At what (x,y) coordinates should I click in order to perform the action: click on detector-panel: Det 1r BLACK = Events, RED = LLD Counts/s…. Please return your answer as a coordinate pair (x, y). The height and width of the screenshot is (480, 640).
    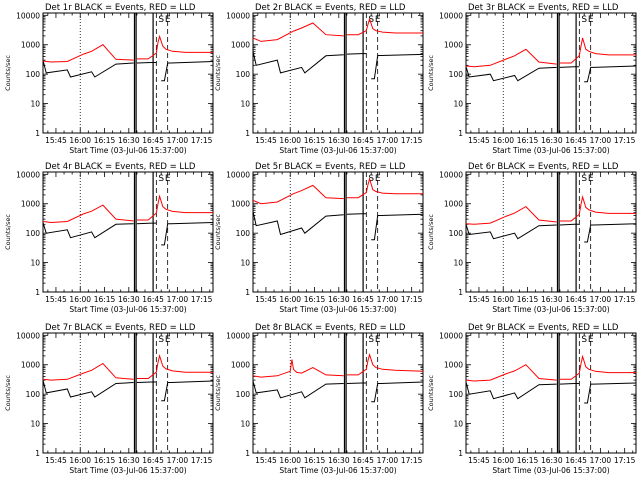
    Looking at the image, I should click on (109, 79).